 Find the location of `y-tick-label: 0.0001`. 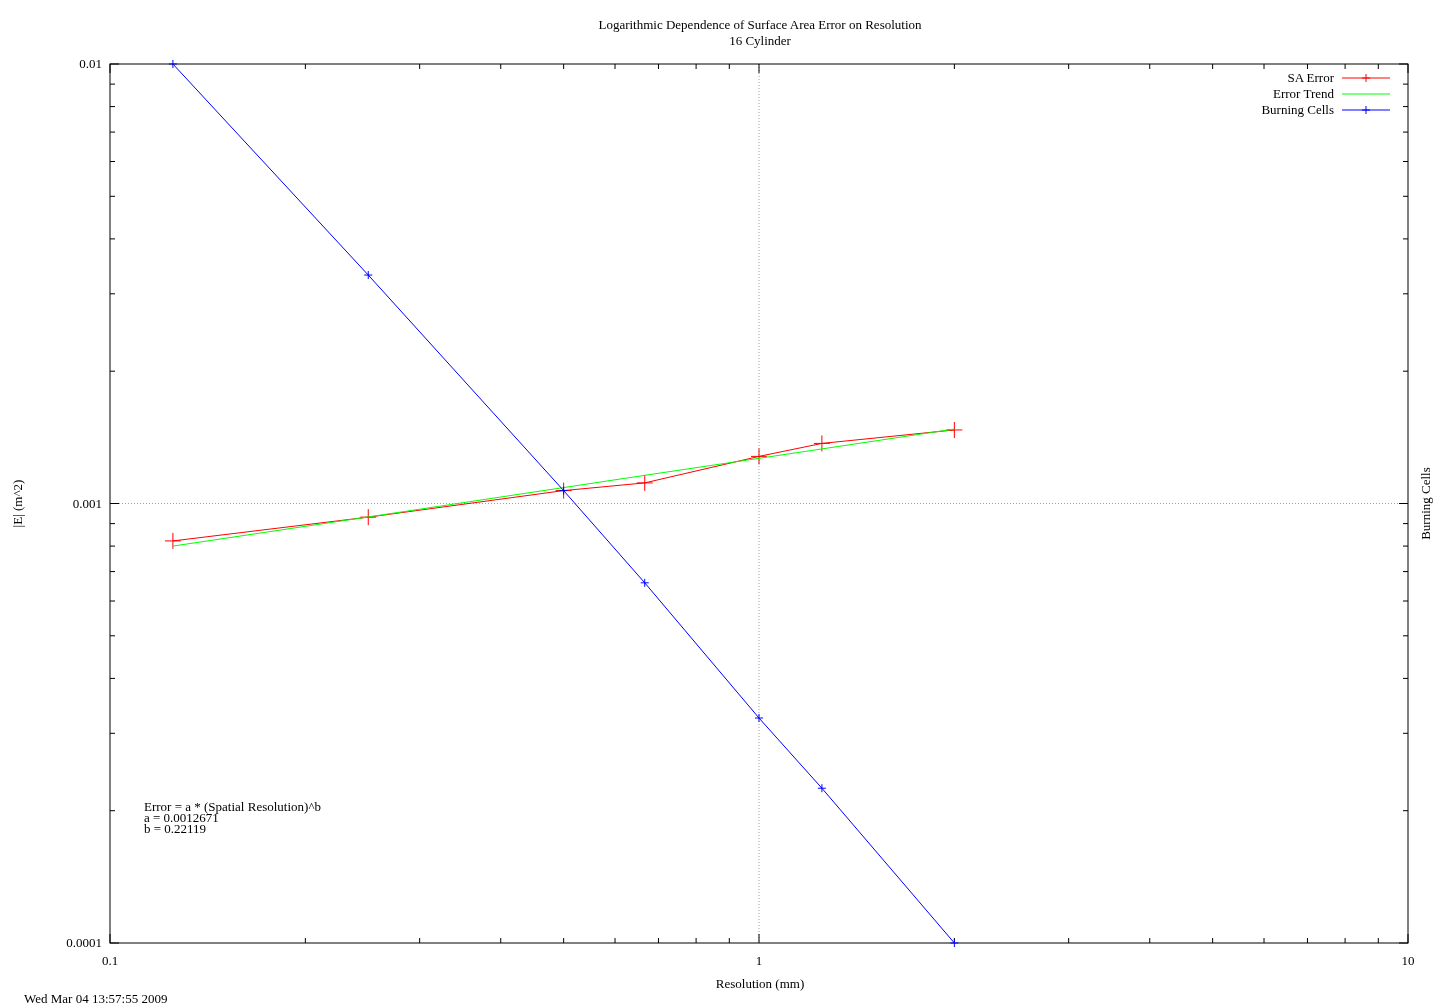

y-tick-label: 0.0001 is located at coordinates (84, 942).